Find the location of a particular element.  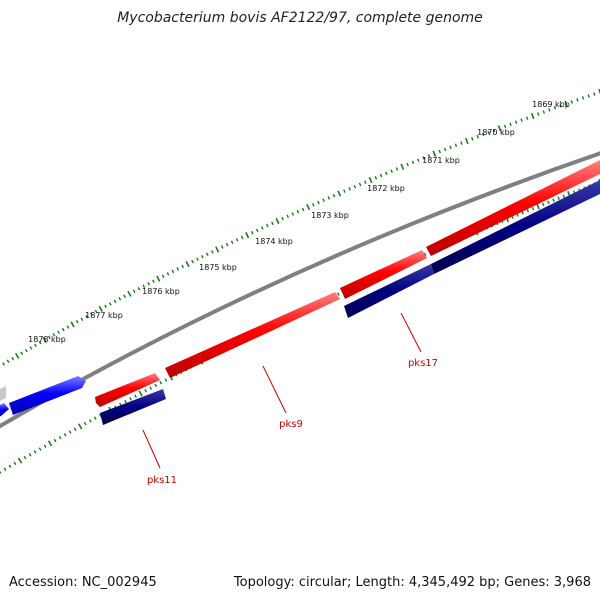

gene-label-pks9: pks9 is located at coordinates (291, 424).